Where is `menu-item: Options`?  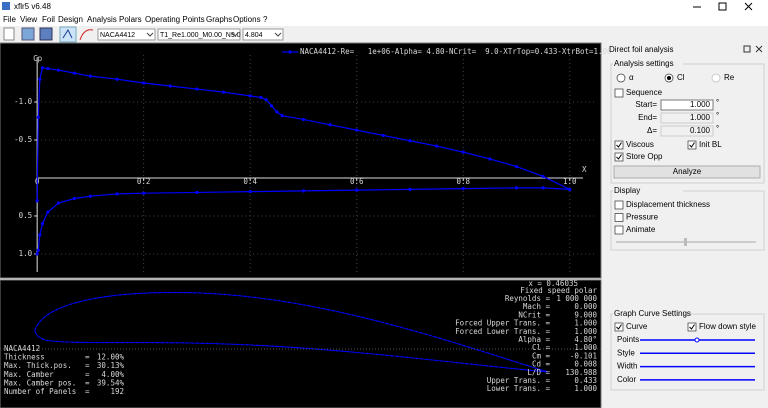
menu-item: Options is located at coordinates (247, 19).